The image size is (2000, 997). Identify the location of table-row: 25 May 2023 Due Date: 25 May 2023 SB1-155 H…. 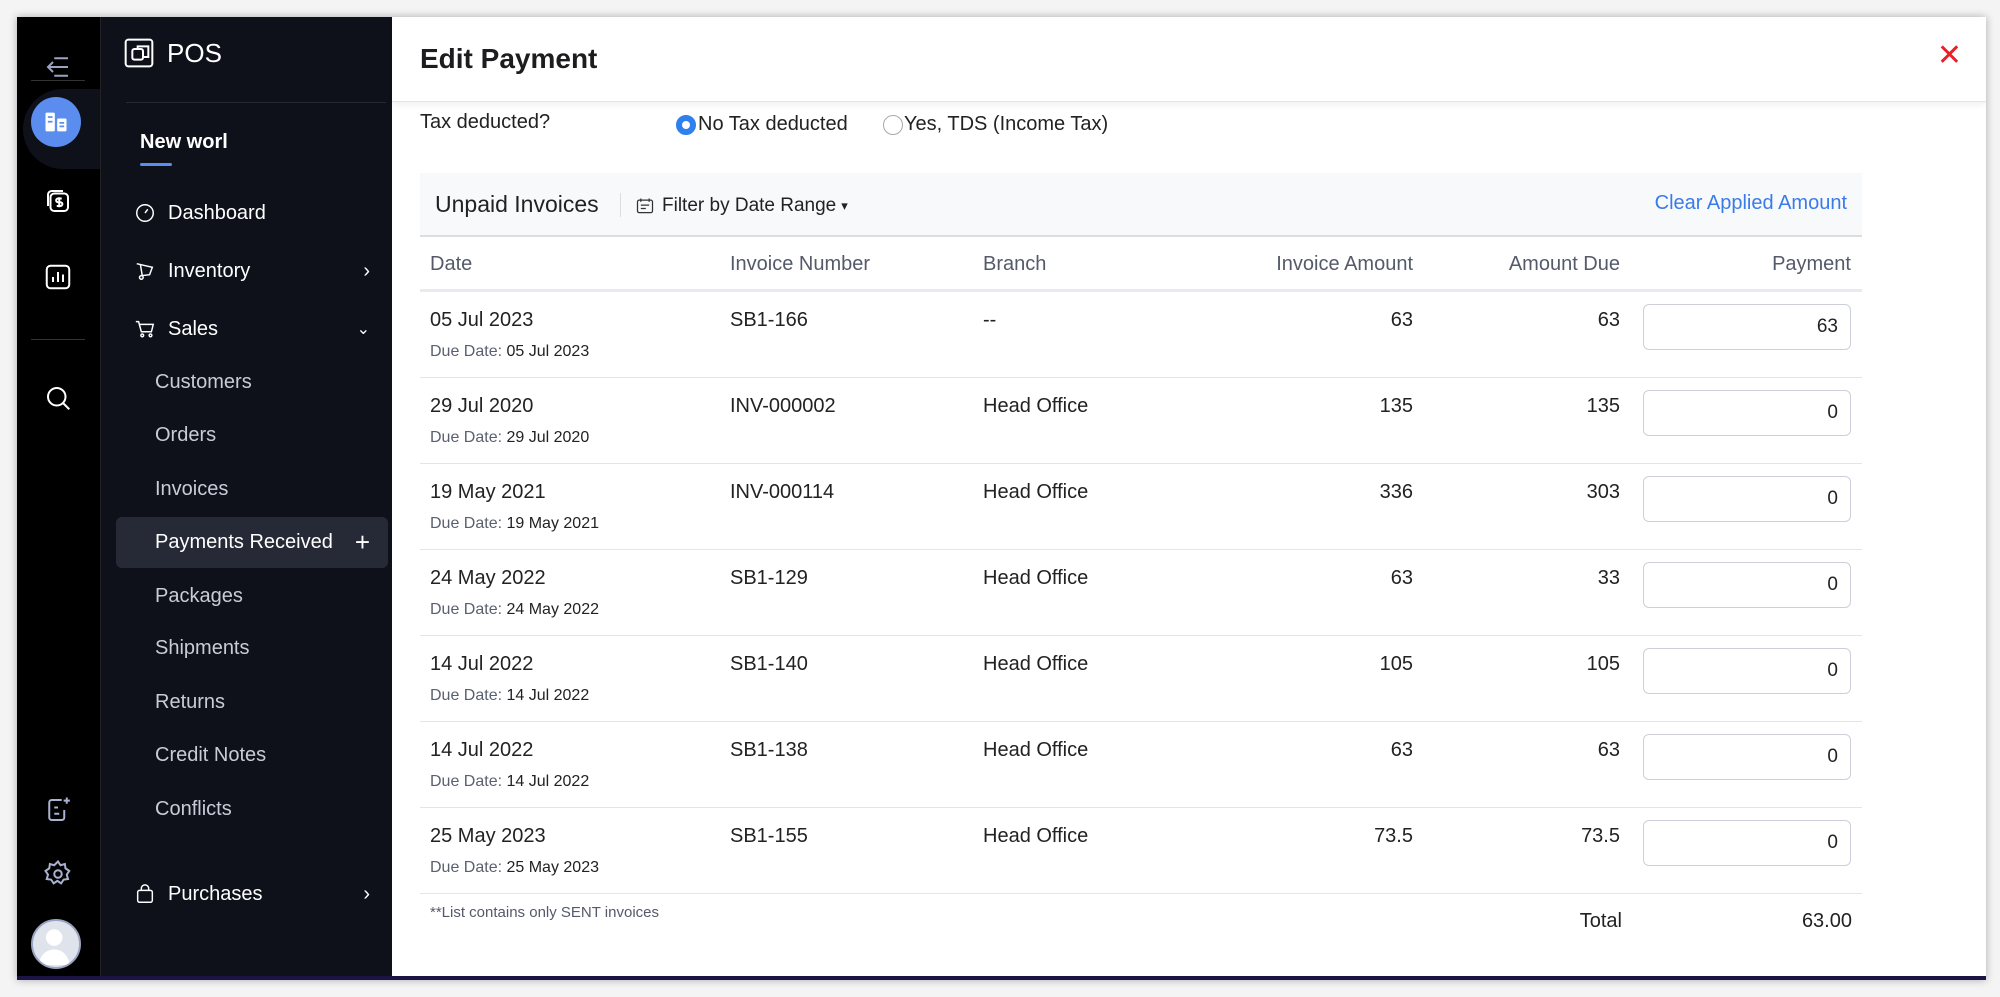
(1141, 851).